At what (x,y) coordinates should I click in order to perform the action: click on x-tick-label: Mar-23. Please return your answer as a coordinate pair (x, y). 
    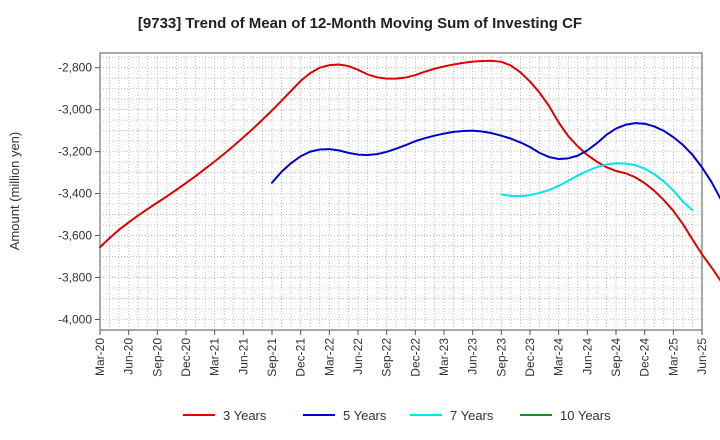
    Looking at the image, I should click on (444, 357).